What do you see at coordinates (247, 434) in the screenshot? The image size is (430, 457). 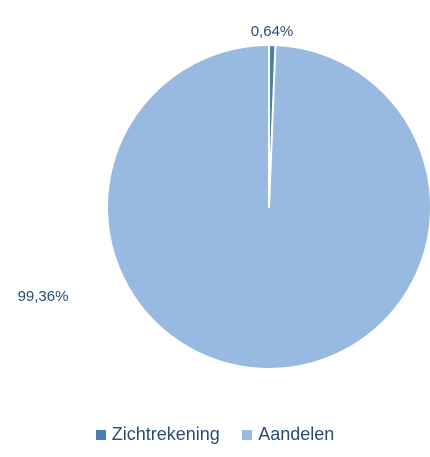 I see `legend-swatch-aandelen` at bounding box center [247, 434].